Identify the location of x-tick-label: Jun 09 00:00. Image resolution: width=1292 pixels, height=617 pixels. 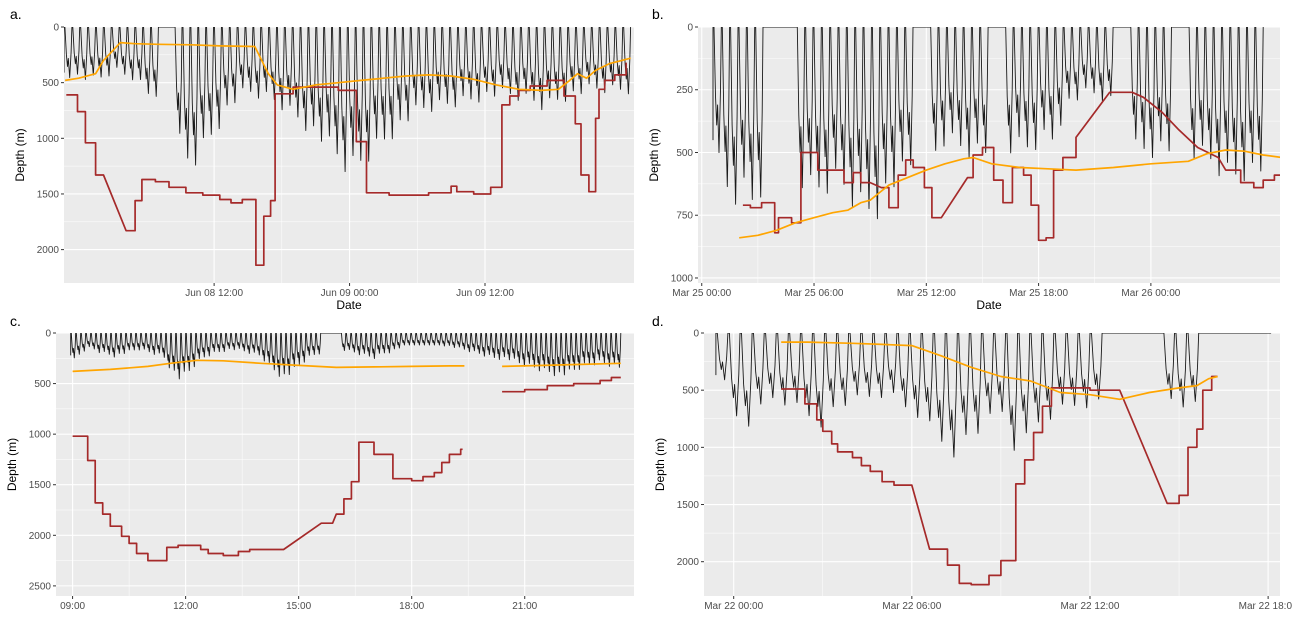
(350, 293).